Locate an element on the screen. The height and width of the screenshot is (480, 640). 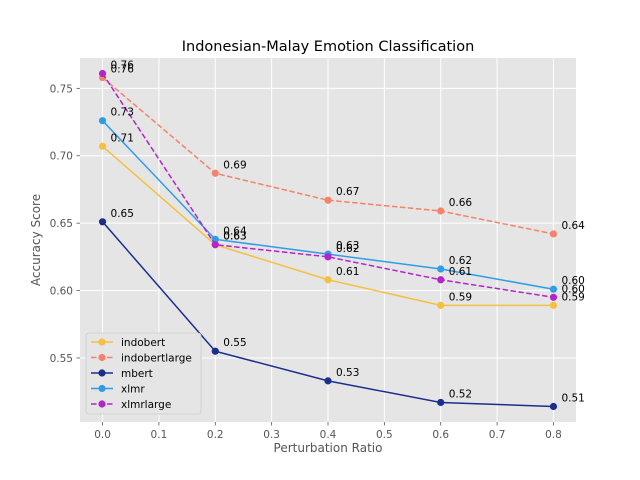
data-label-mbert: 0.51 is located at coordinates (572, 398).